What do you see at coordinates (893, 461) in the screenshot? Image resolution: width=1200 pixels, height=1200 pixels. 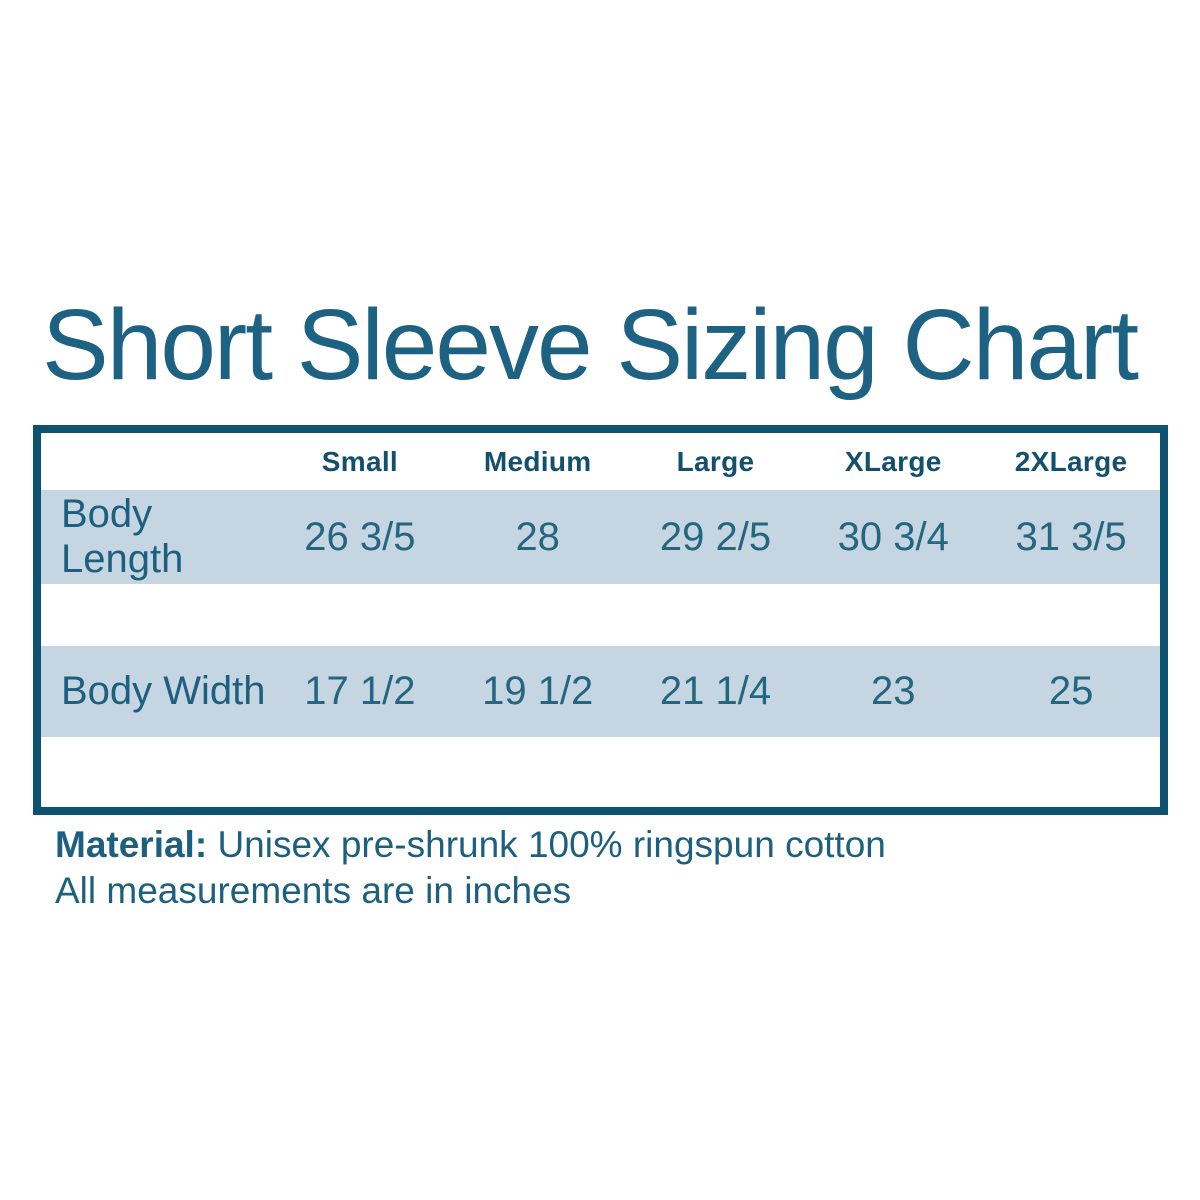 I see `column-header-xlarge: XLarge` at bounding box center [893, 461].